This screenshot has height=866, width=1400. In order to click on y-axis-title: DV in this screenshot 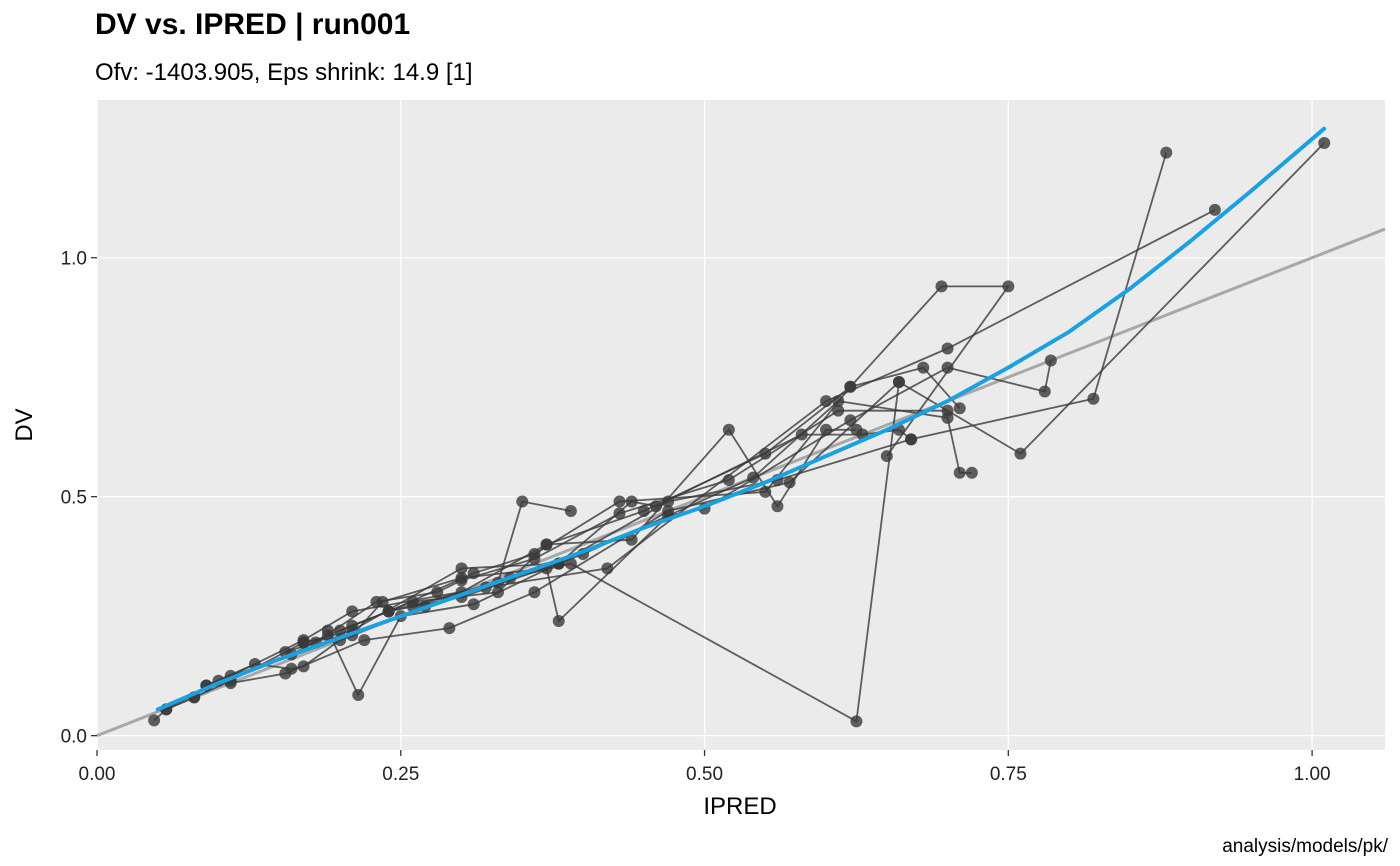, I will do `click(24, 424)`.